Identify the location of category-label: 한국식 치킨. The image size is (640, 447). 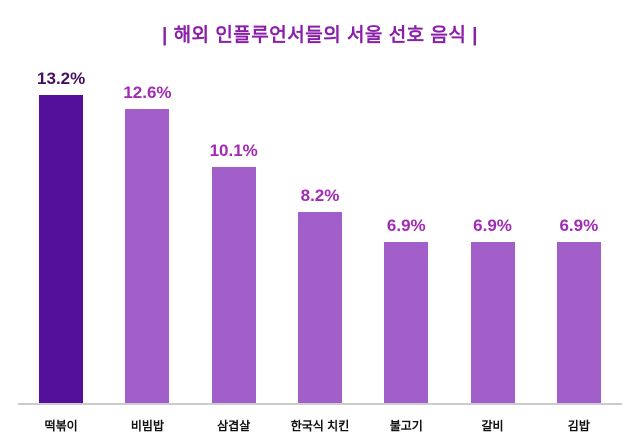
(320, 426).